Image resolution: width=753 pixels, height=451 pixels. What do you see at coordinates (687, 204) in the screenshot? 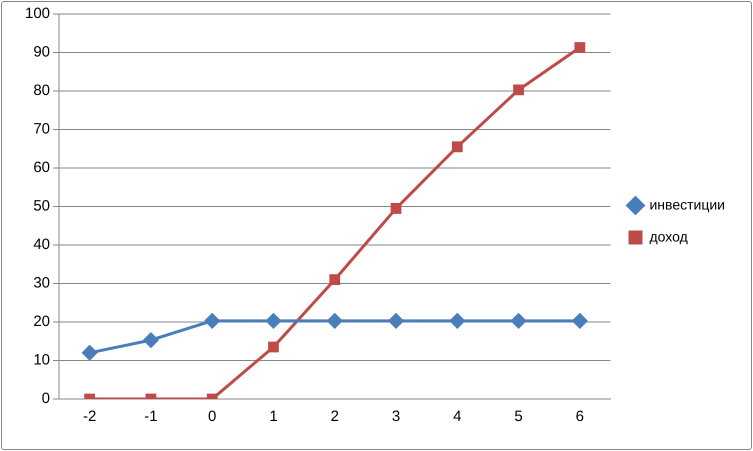
I see `legend-label: инвестиции` at bounding box center [687, 204].